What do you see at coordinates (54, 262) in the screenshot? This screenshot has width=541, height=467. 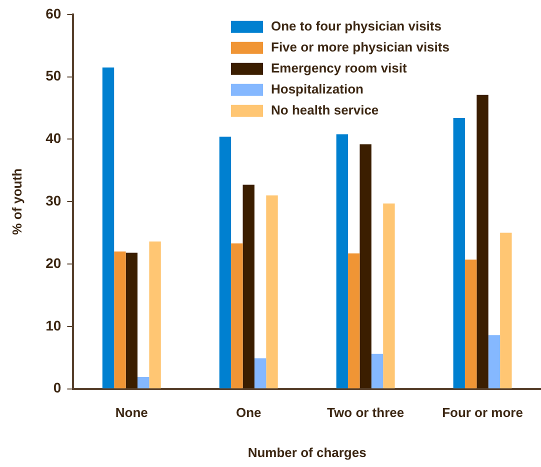 I see `y-tick-label: 20` at bounding box center [54, 262].